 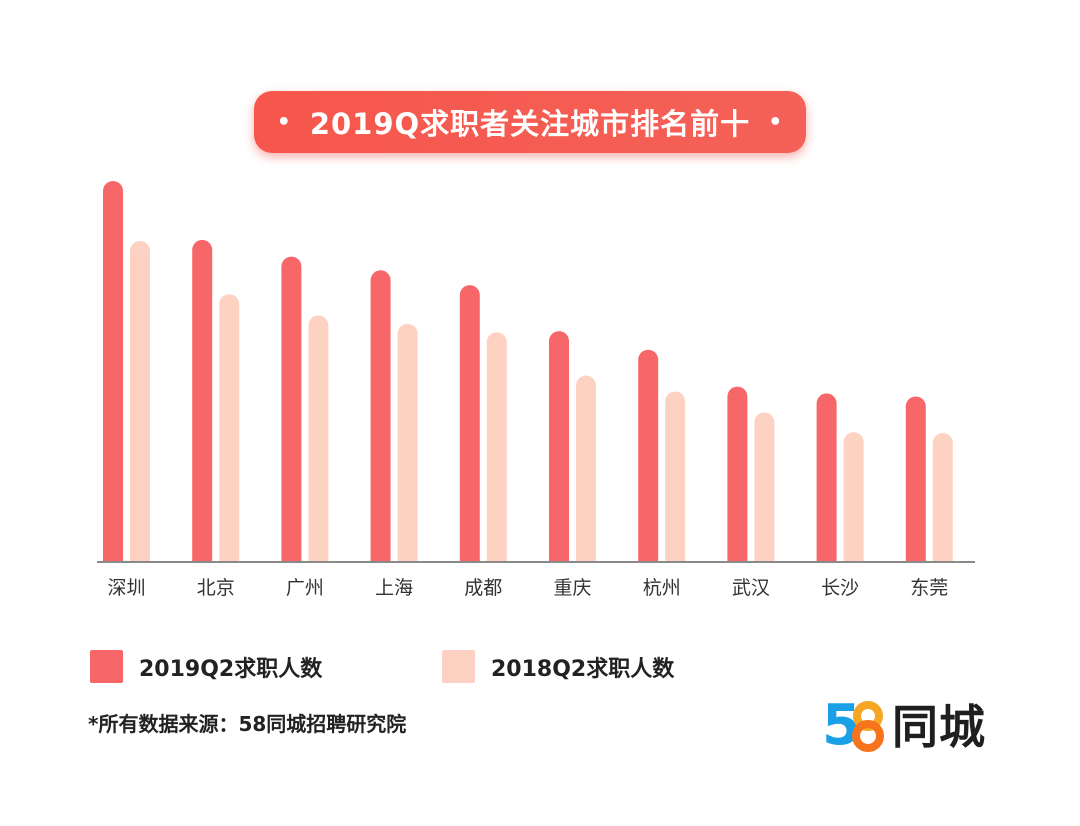 What do you see at coordinates (216, 588) in the screenshot?
I see `x-tick-label-1: 北京` at bounding box center [216, 588].